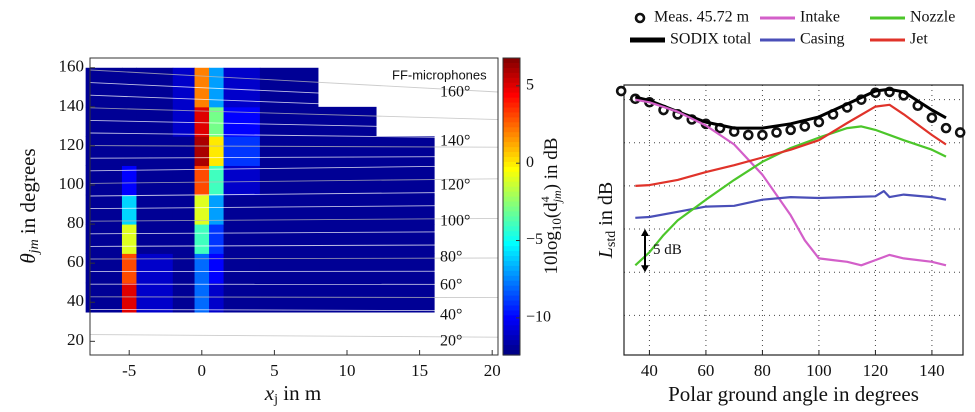 This screenshot has height=412, width=975. What do you see at coordinates (640, 18) in the screenshot?
I see `legend-marker` at bounding box center [640, 18].